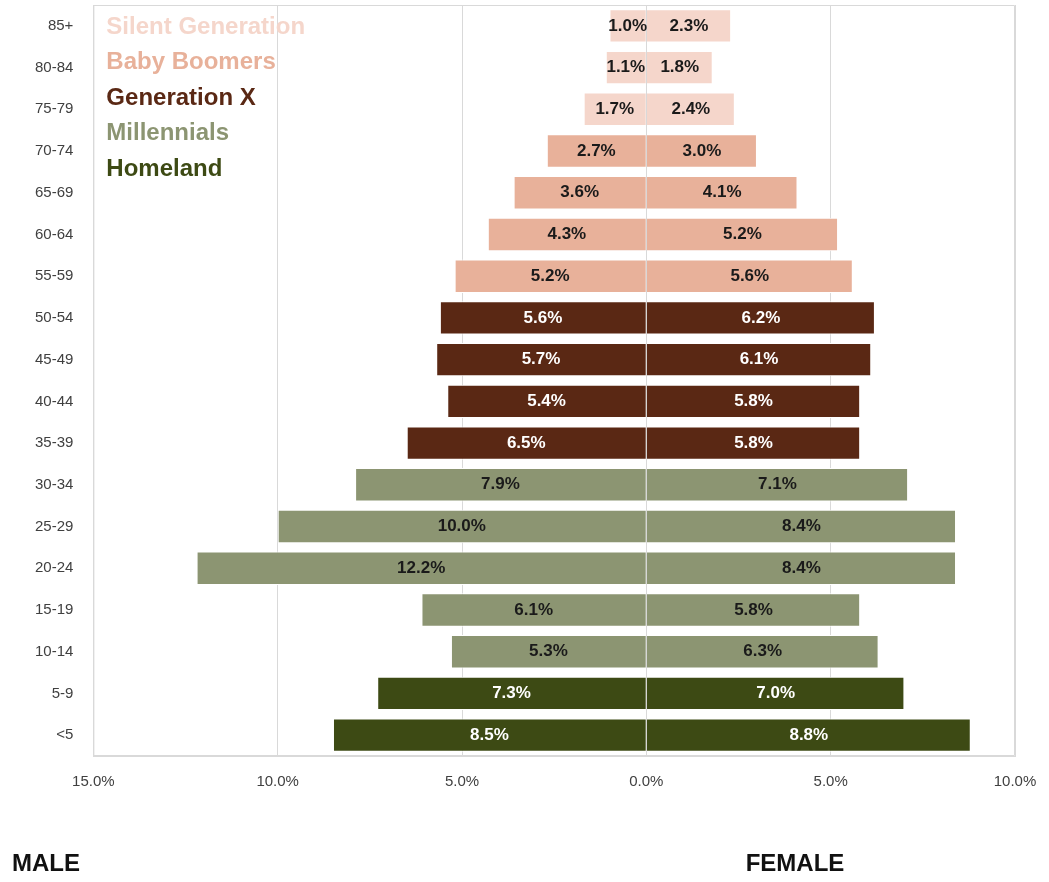 Image resolution: width=1049 pixels, height=882 pixels. I want to click on data-label: 7.9%, so click(500, 484).